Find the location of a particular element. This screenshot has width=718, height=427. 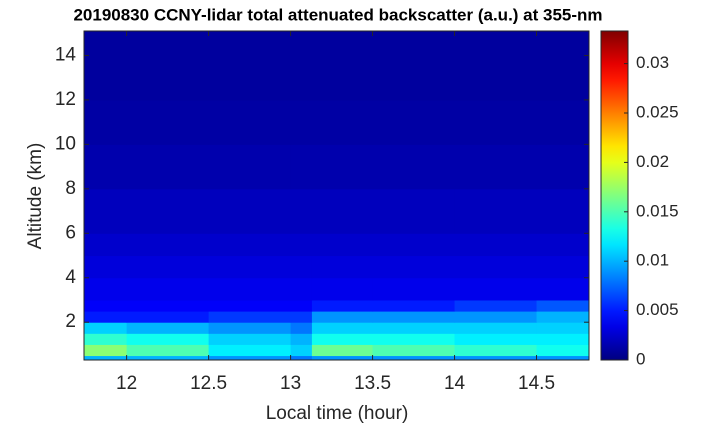

colorbar-tick-label: 0.005 is located at coordinates (657, 309).